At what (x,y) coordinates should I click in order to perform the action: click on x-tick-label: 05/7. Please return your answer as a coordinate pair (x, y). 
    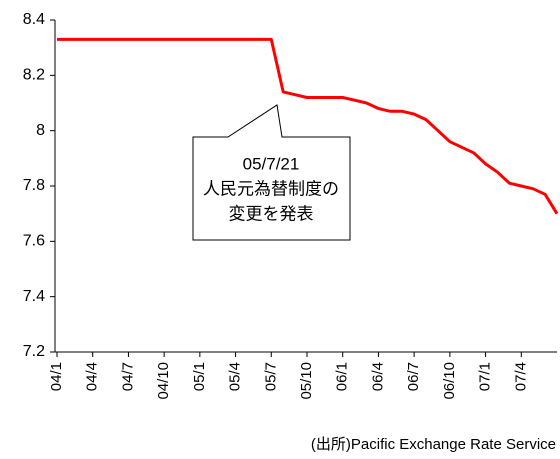
    Looking at the image, I should click on (270, 376).